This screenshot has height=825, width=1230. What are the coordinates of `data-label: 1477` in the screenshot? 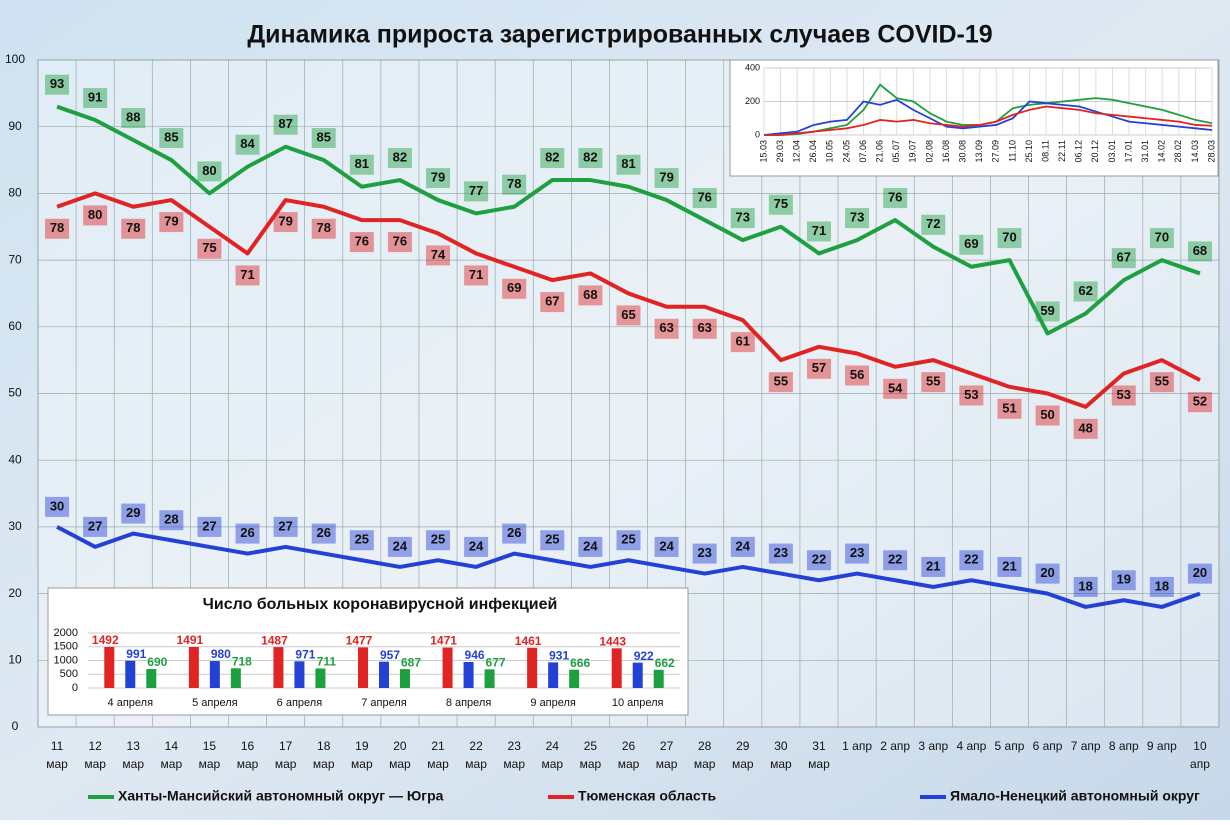 It's located at (359, 641).